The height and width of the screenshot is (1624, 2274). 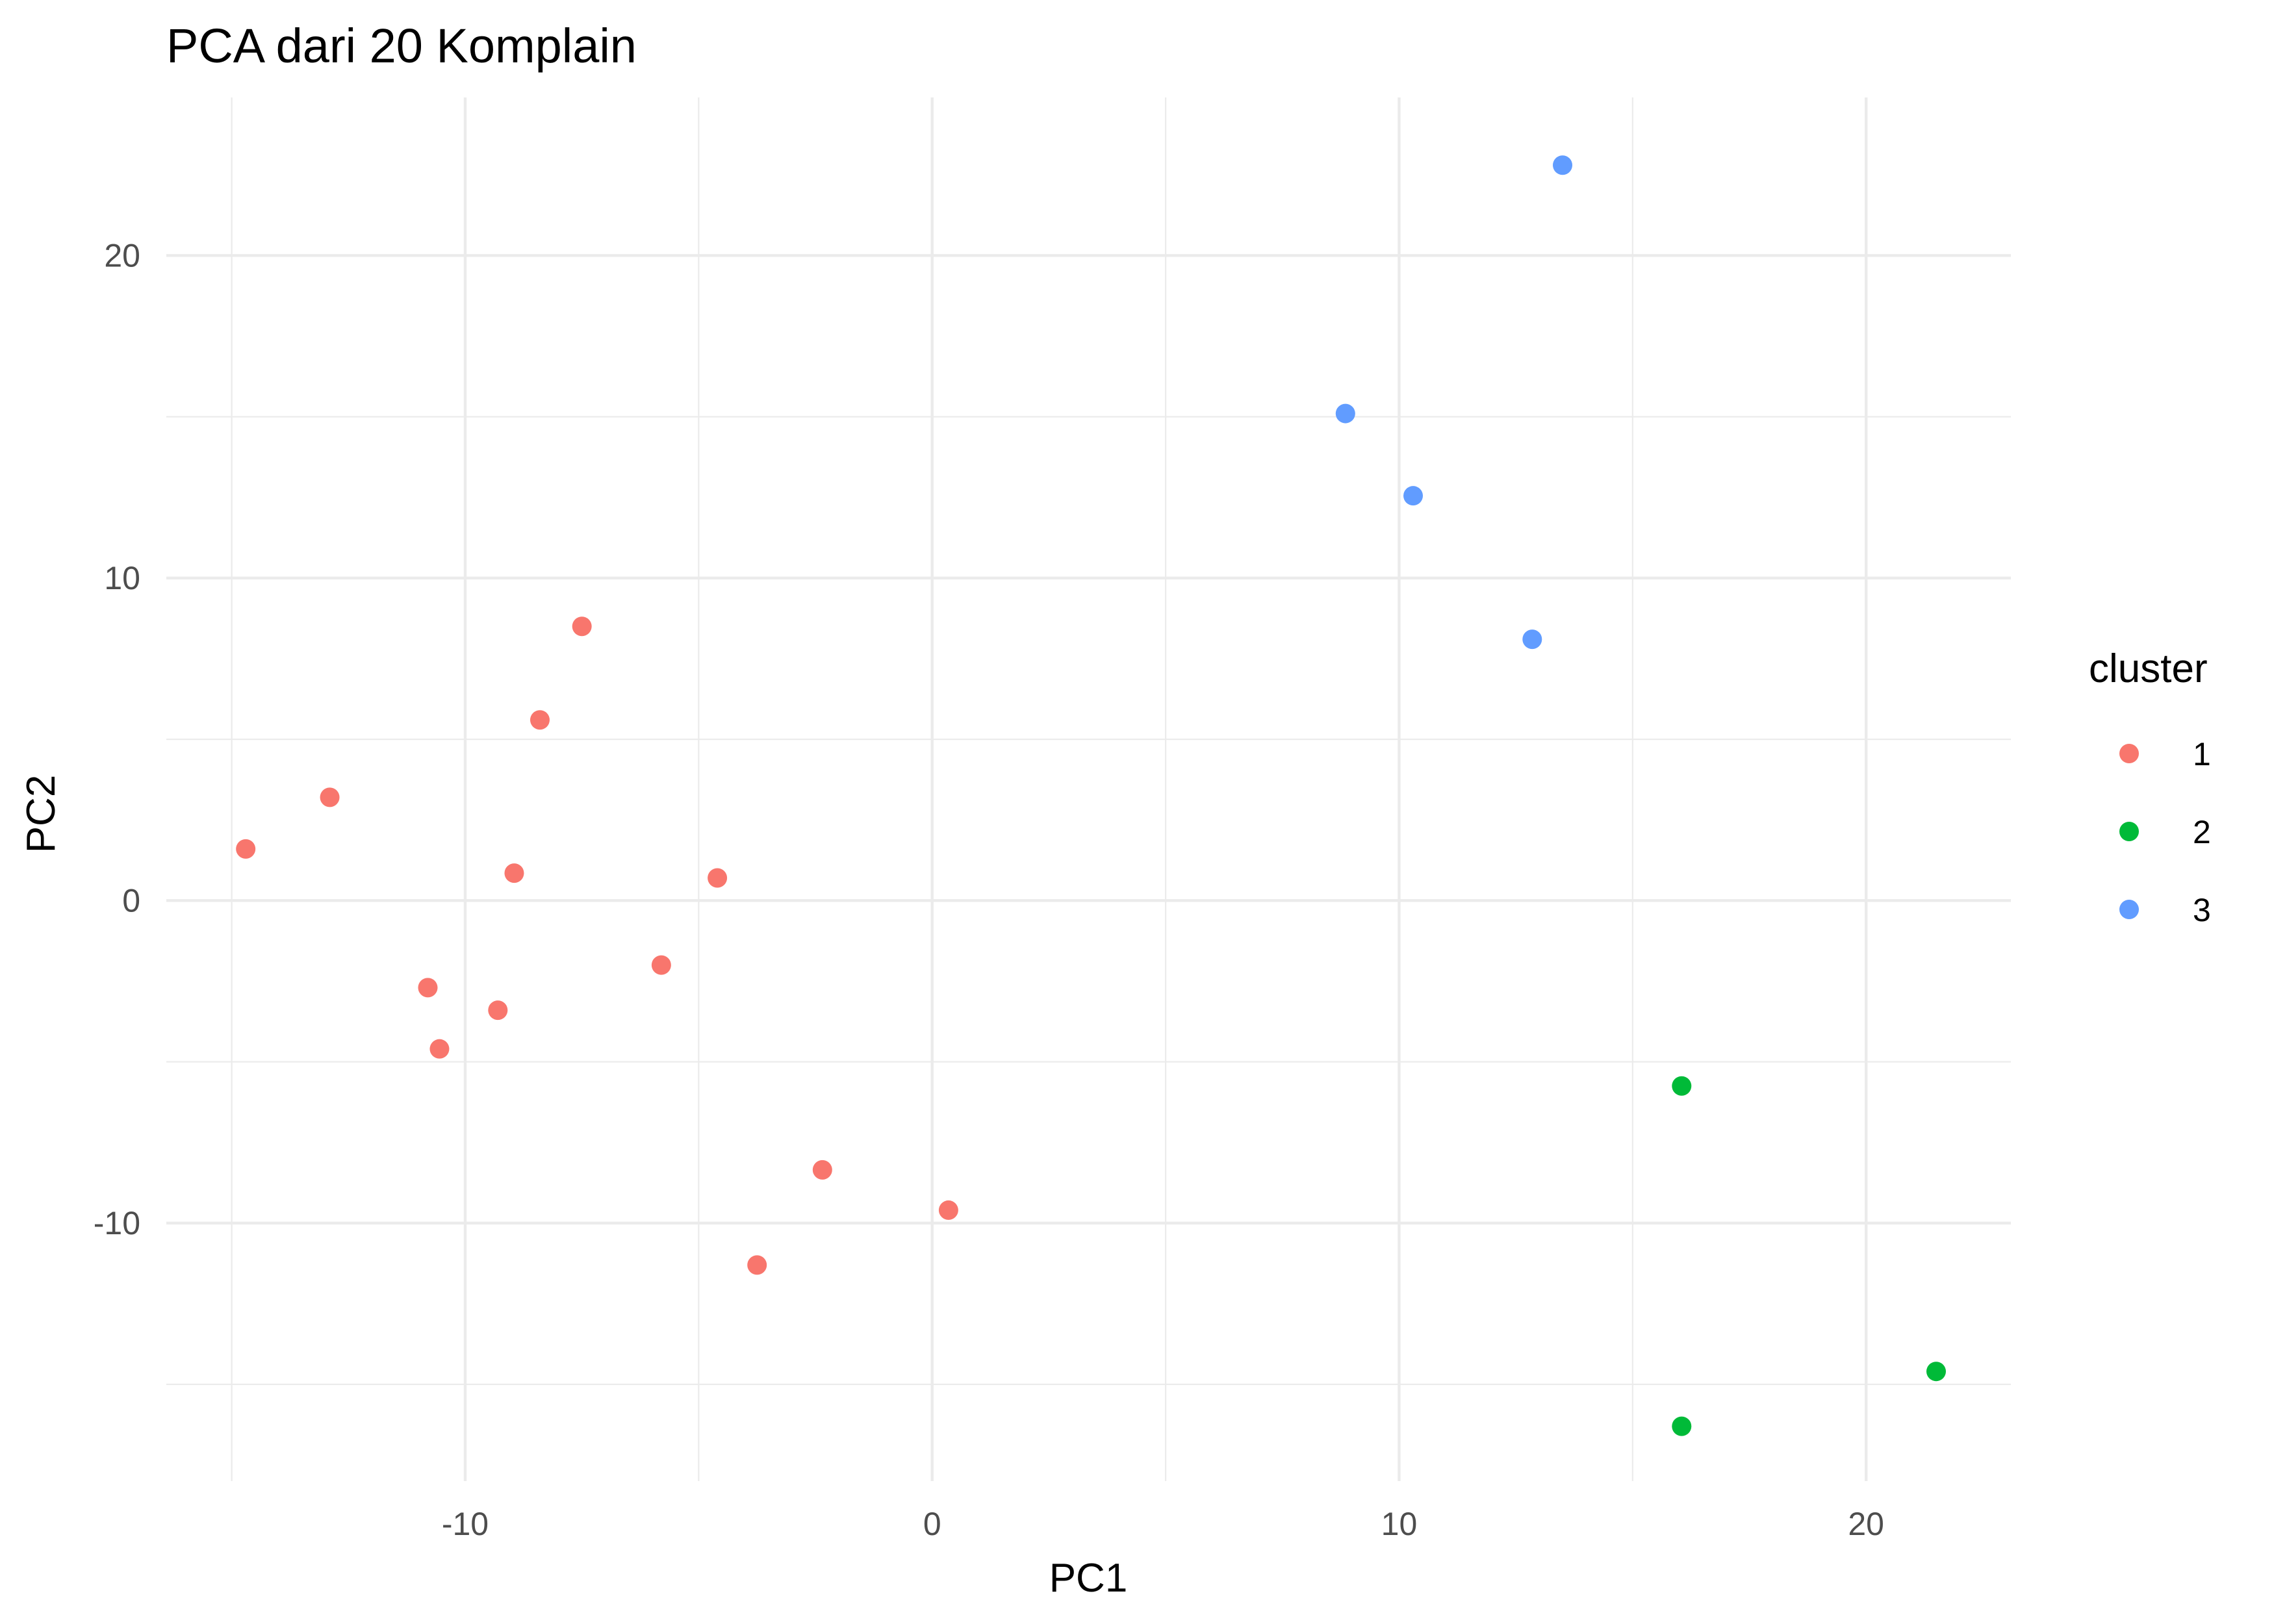 I want to click on y-tick-label: 0, so click(x=131, y=900).